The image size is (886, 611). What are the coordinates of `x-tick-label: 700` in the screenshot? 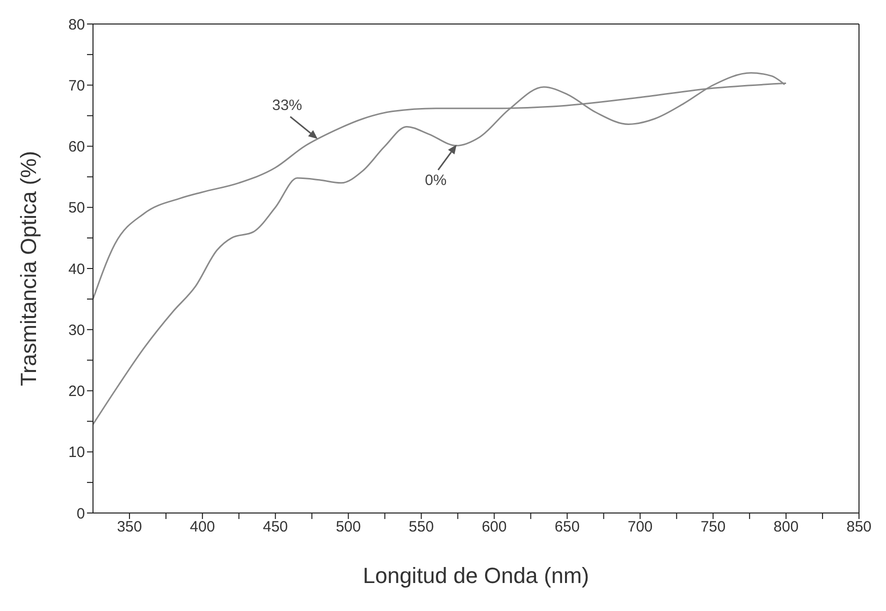 It's located at (640, 527).